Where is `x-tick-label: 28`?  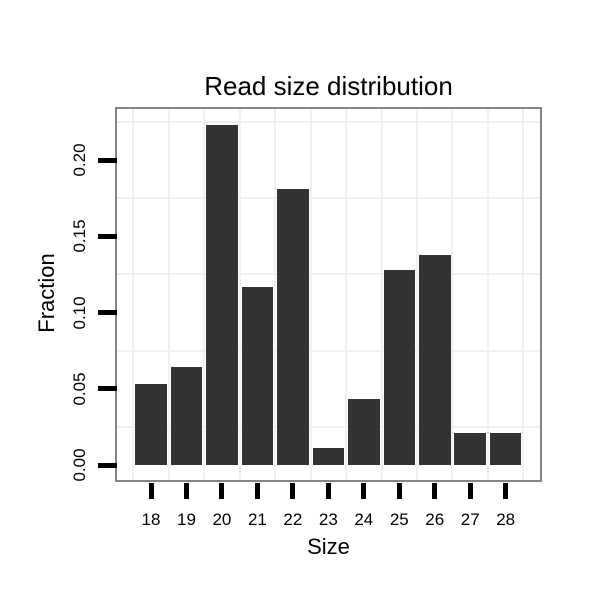
x-tick-label: 28 is located at coordinates (506, 519).